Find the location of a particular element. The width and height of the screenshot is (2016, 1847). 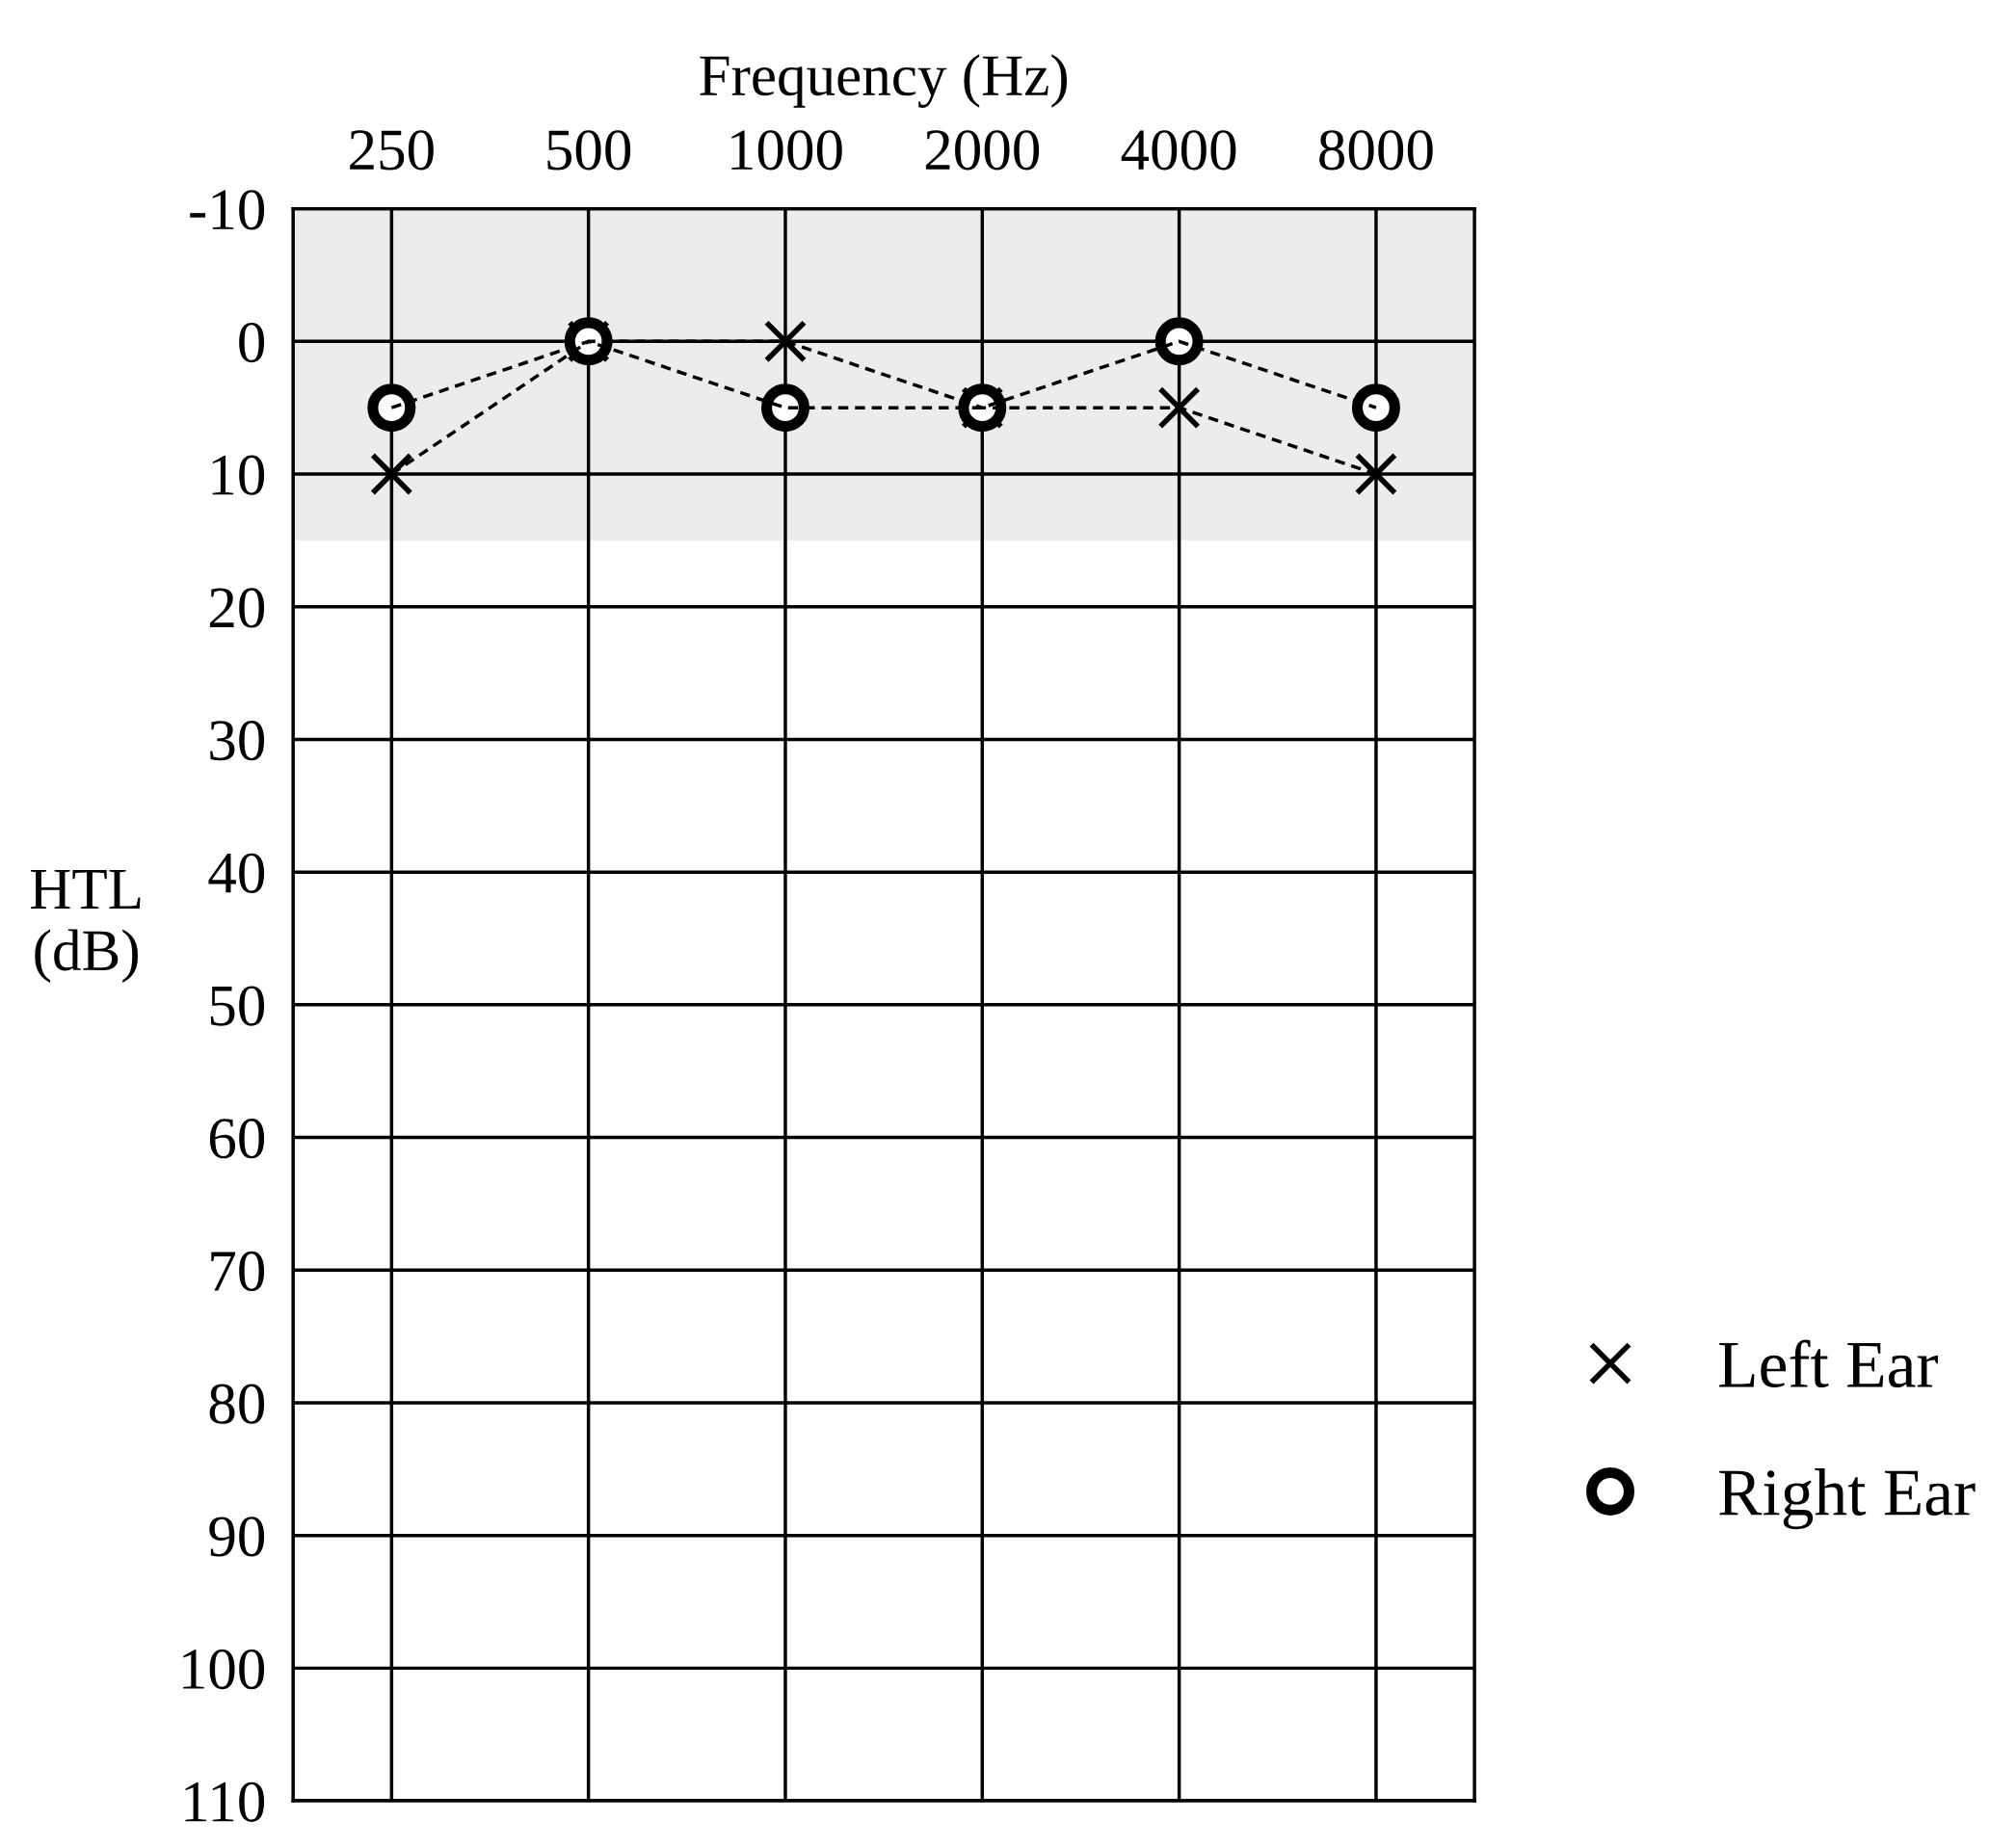

y-tick-label: -10 is located at coordinates (228, 210).